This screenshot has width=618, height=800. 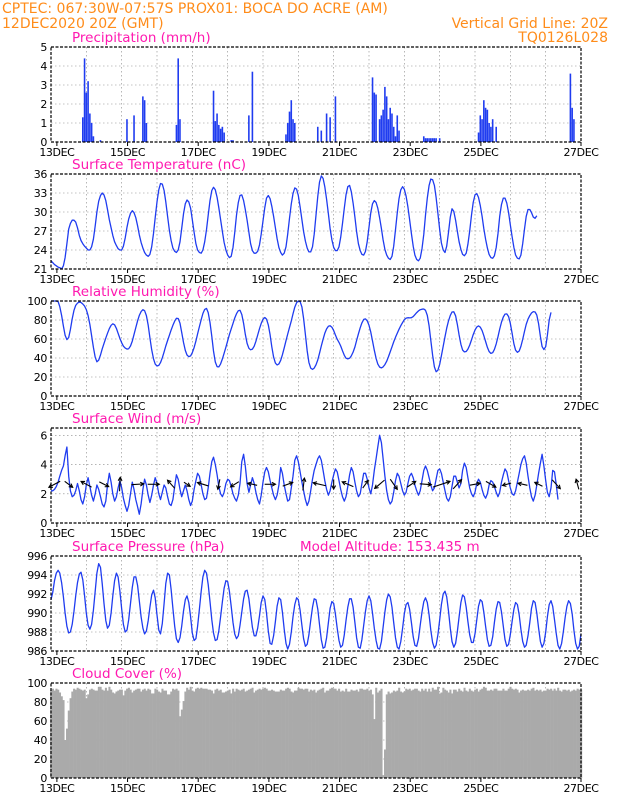 What do you see at coordinates (41, 759) in the screenshot?
I see `cloud-y-tick: 20` at bounding box center [41, 759].